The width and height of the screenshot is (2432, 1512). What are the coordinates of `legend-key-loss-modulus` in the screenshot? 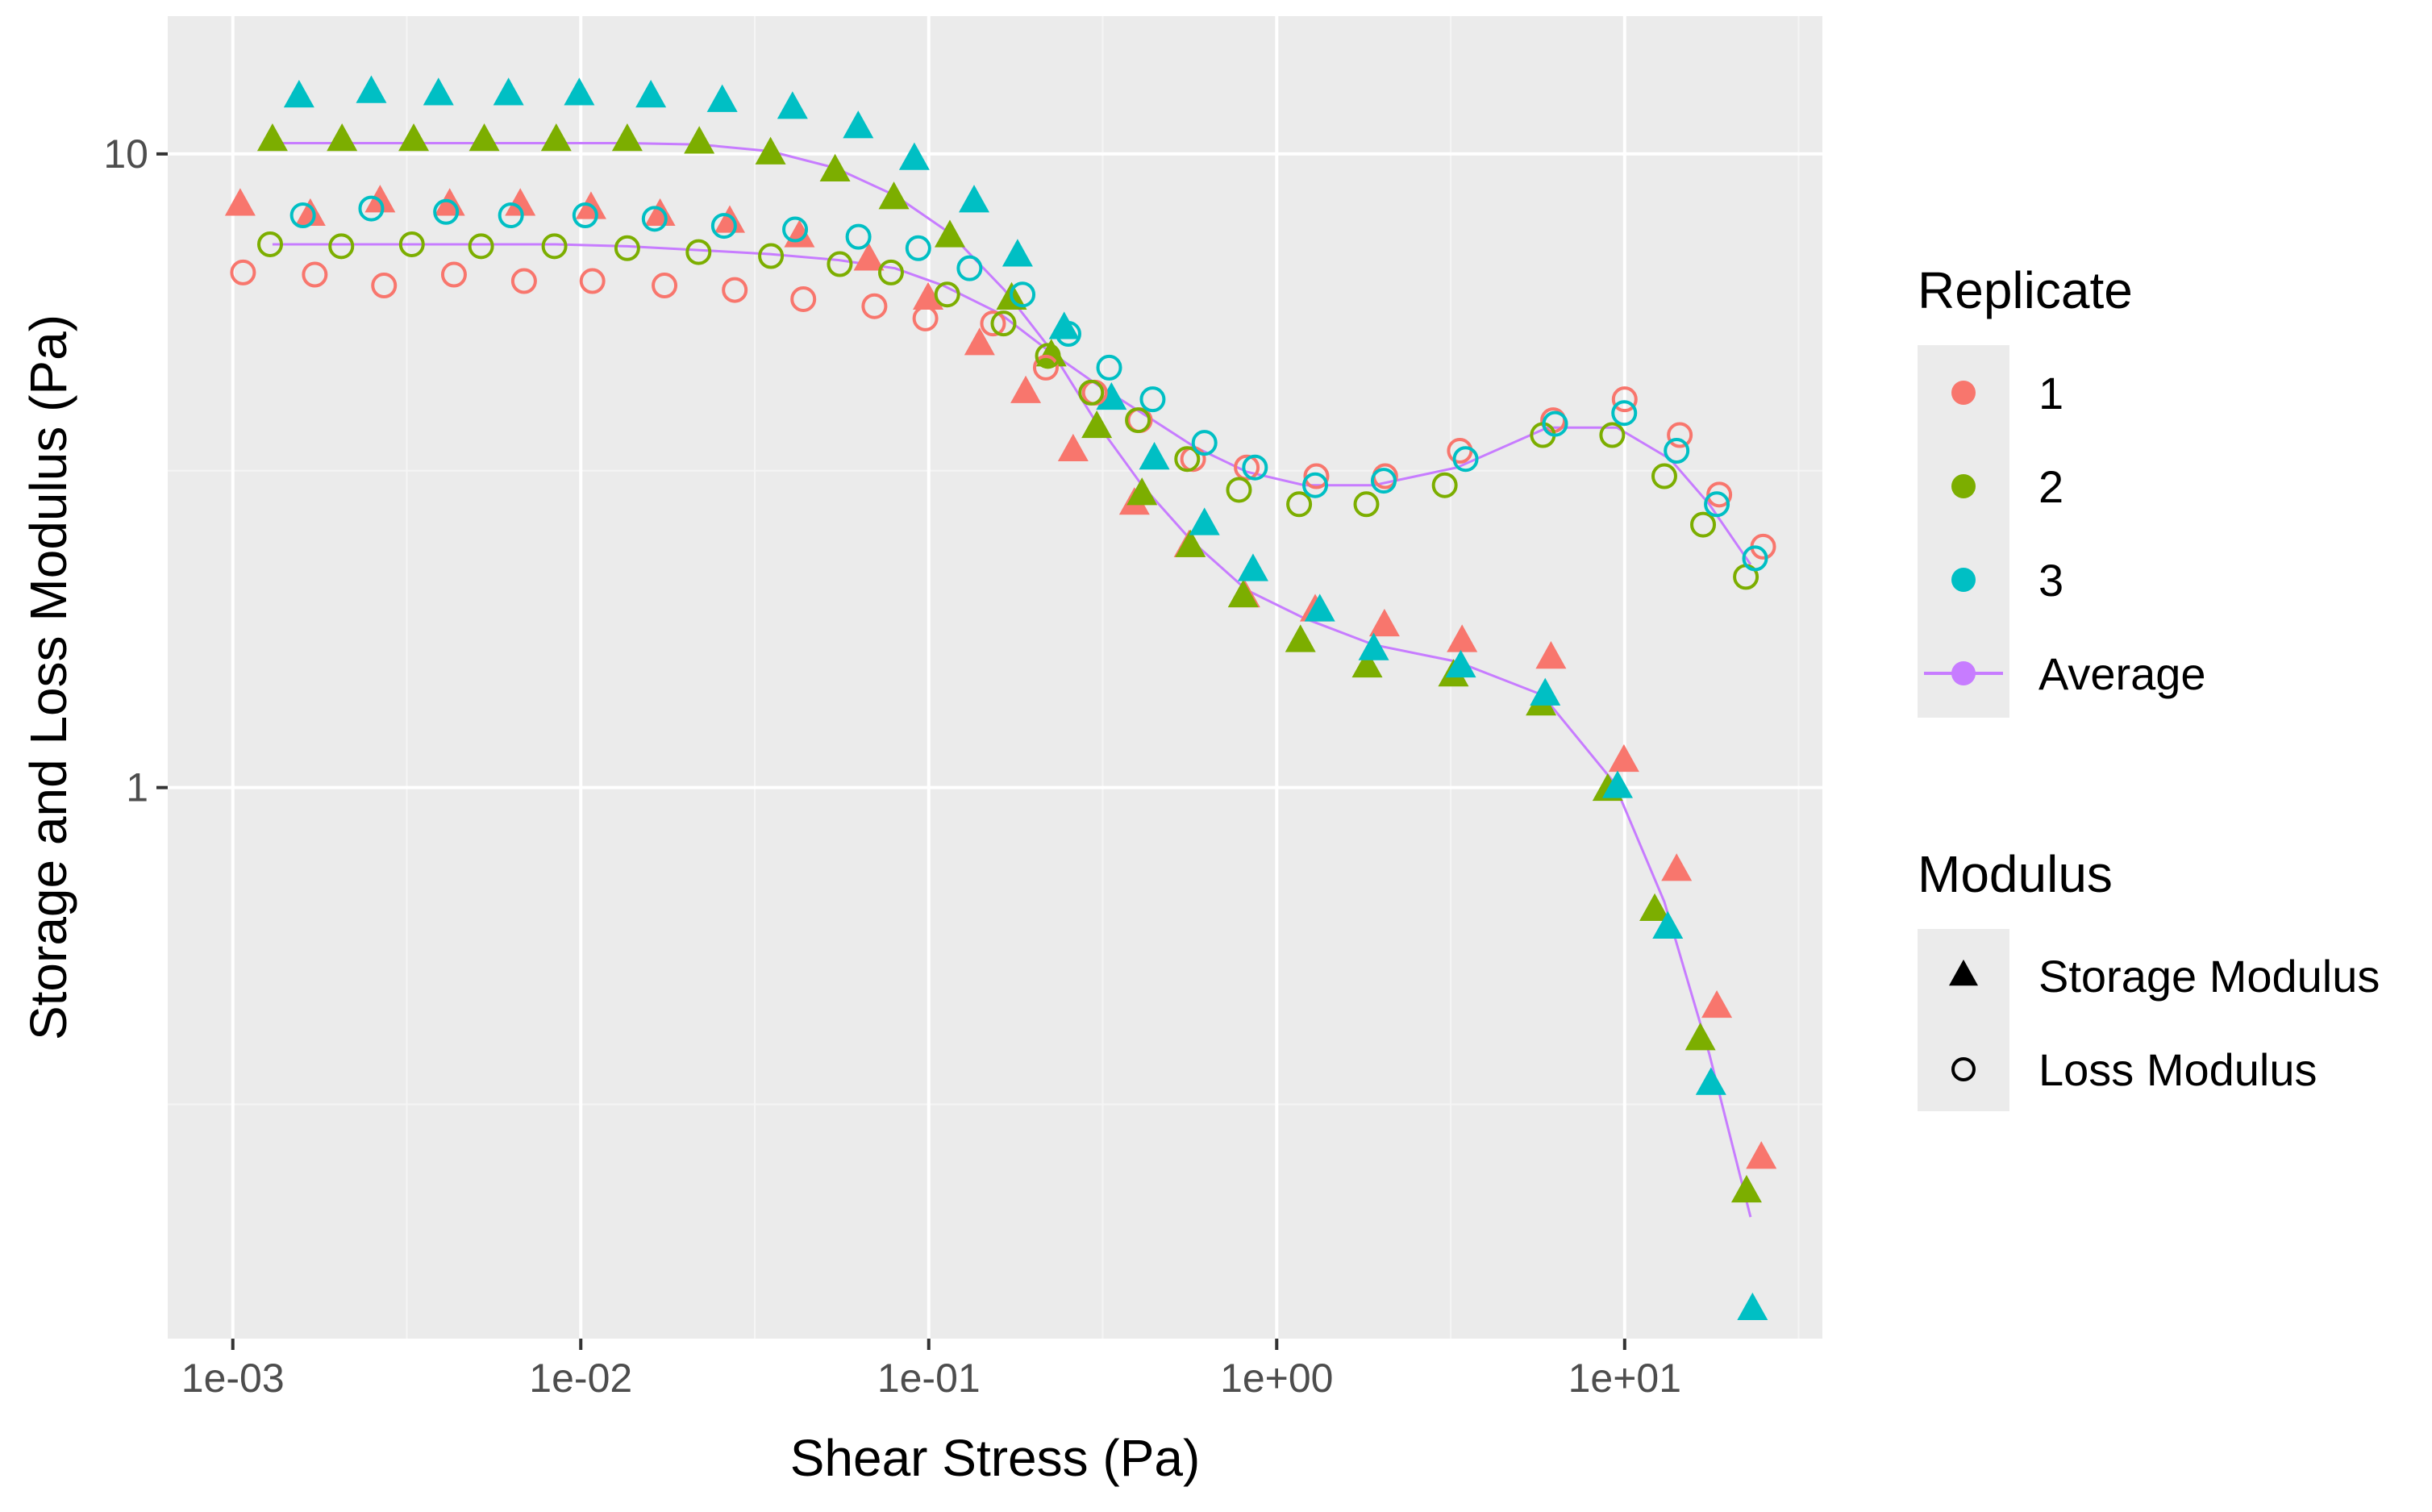 It's located at (1964, 1069).